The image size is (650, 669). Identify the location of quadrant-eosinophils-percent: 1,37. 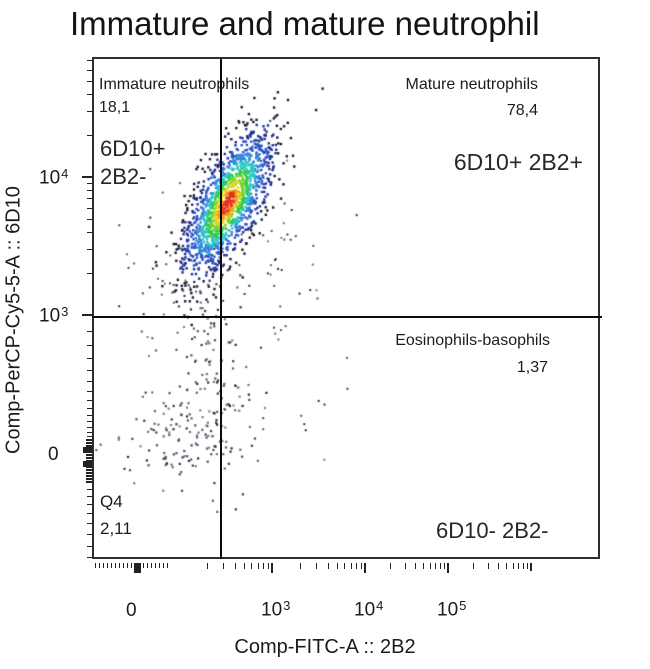
(532, 367).